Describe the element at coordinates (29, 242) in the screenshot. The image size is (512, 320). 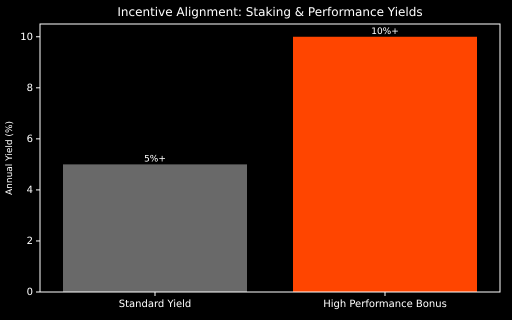
I see `y-tick-label: 2` at that location.